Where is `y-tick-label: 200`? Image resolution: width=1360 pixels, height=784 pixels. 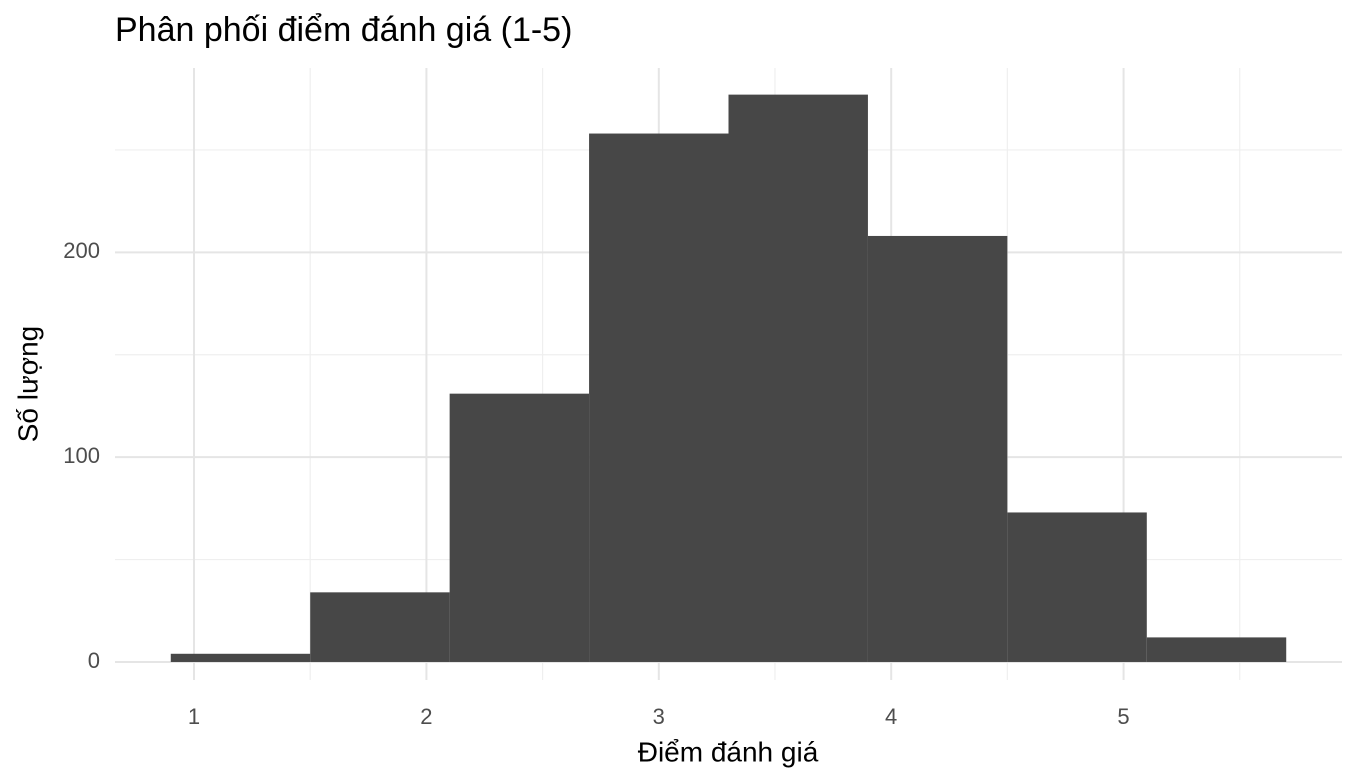 y-tick-label: 200 is located at coordinates (81, 250).